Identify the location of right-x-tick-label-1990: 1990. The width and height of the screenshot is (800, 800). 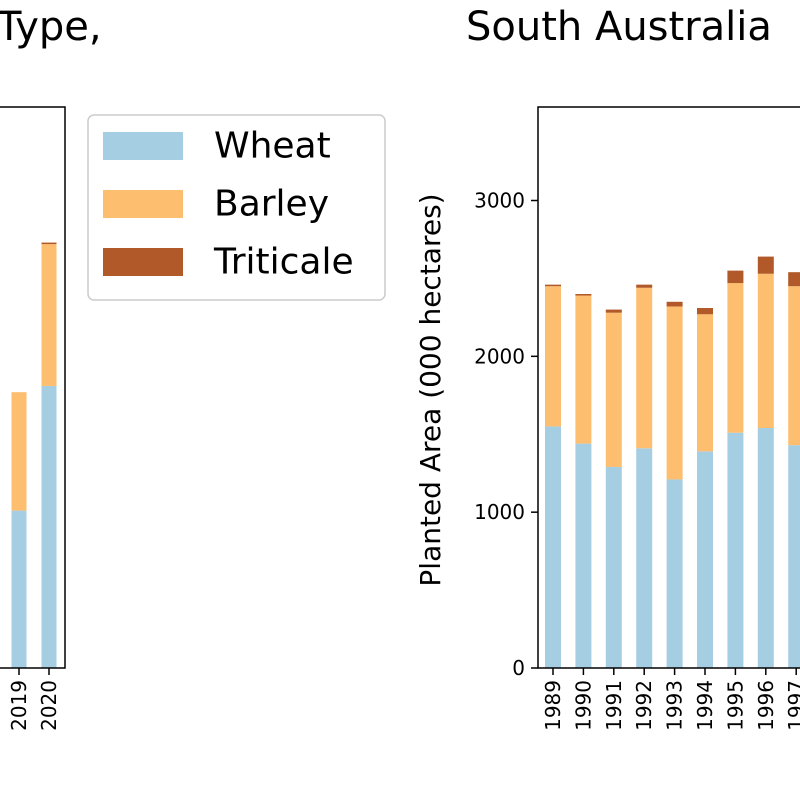
(583, 705).